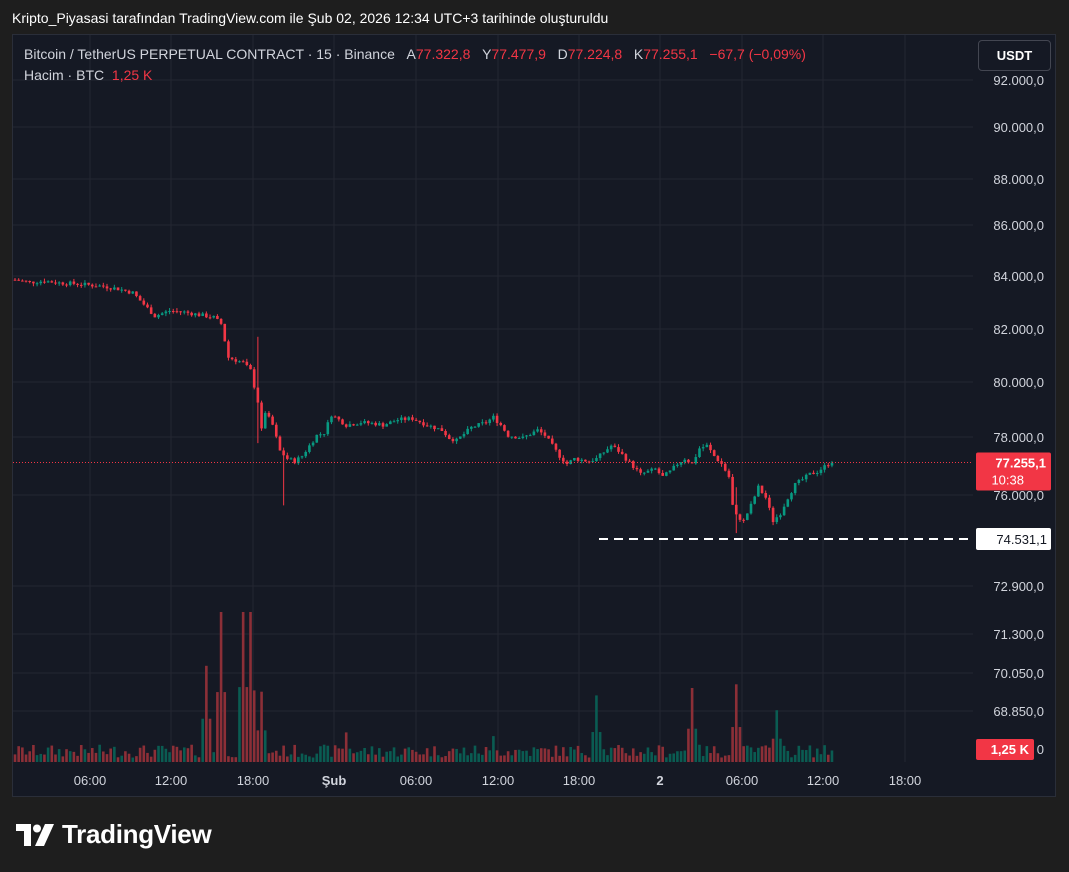  What do you see at coordinates (1018, 711) in the screenshot?
I see `y-tick-label: 68.850,0` at bounding box center [1018, 711].